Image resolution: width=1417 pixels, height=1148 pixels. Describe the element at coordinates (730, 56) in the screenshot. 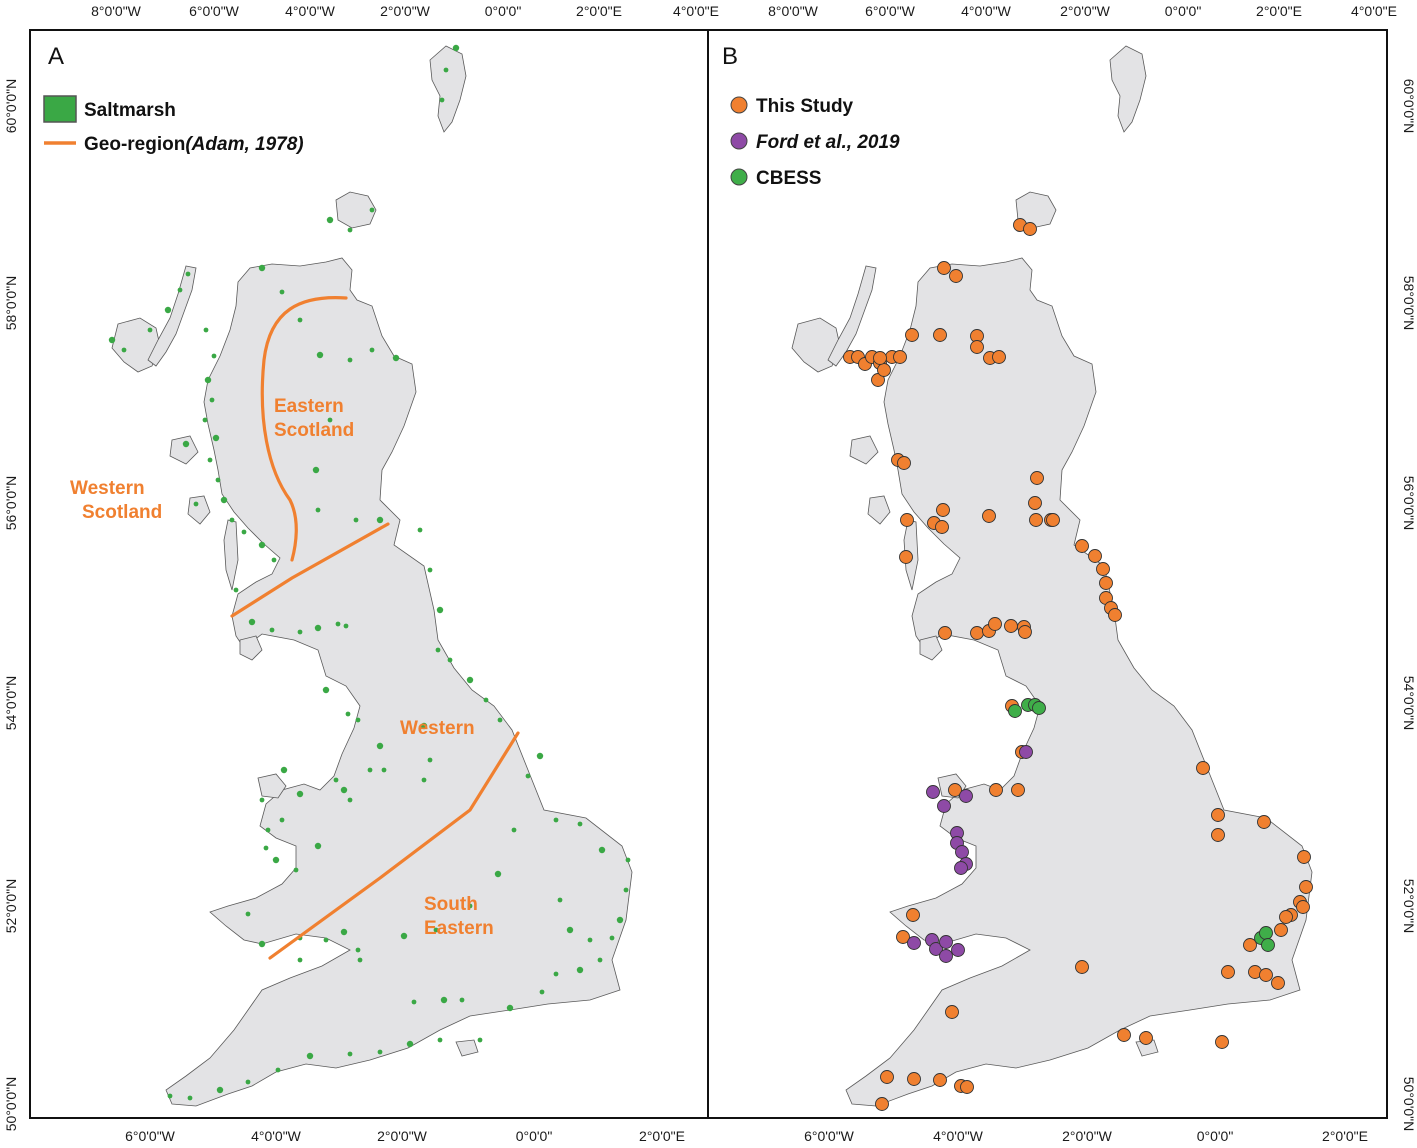

I see `panel-b-letter: B` at that location.